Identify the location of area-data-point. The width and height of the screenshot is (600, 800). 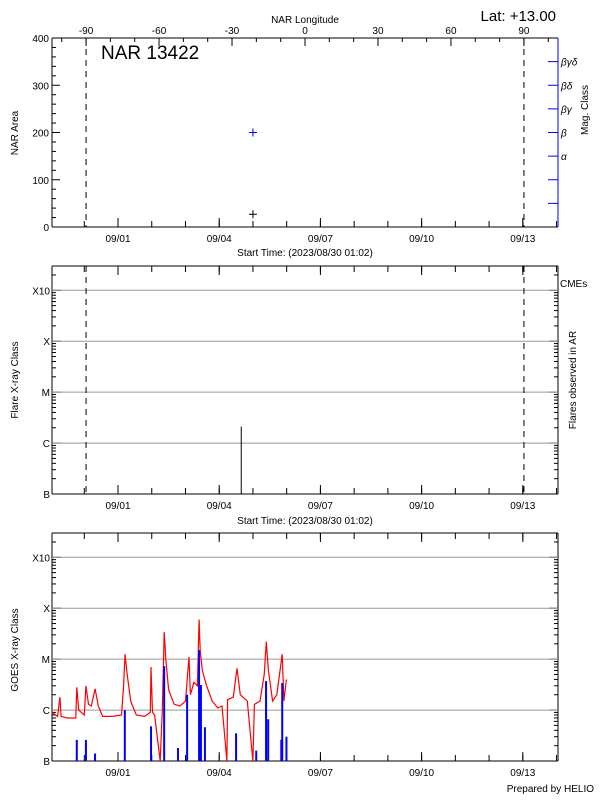
(252, 214).